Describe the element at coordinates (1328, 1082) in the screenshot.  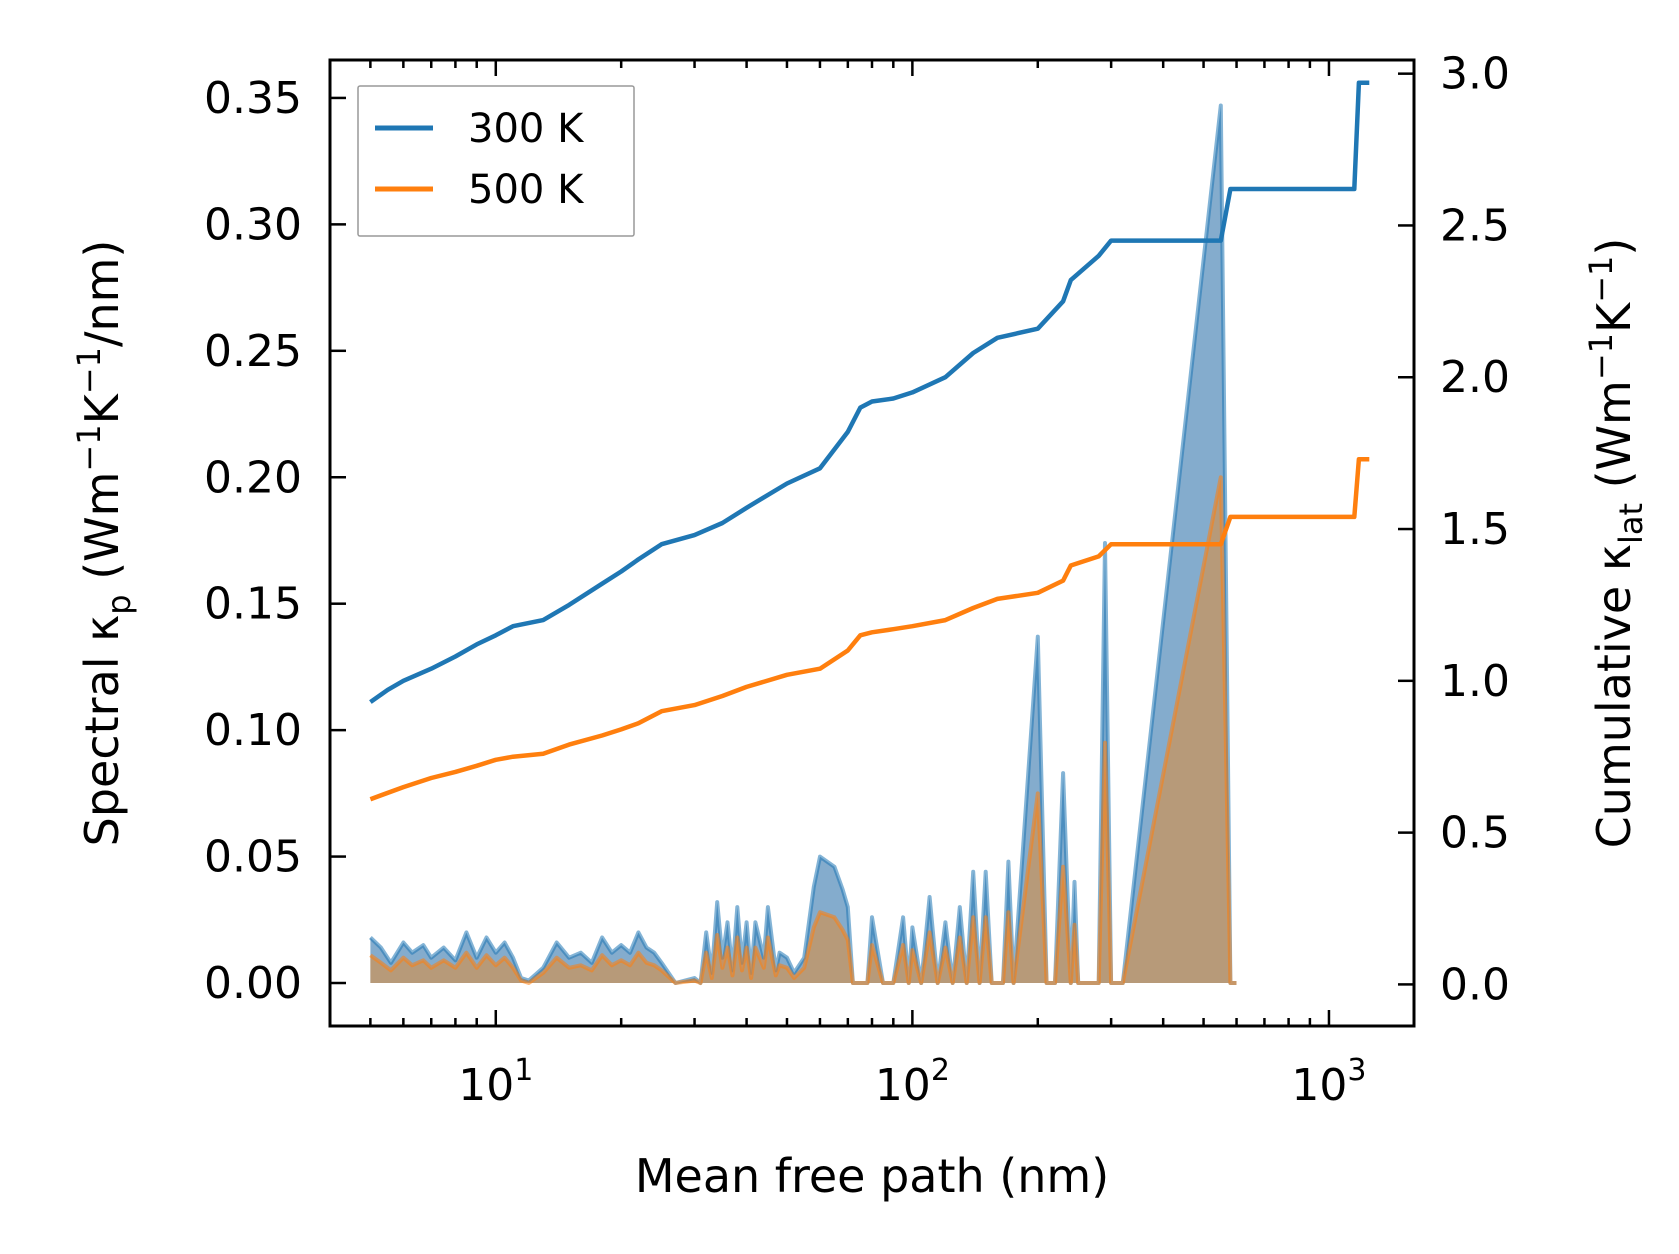
I see `x-tick-label-1000: 10³` at that location.